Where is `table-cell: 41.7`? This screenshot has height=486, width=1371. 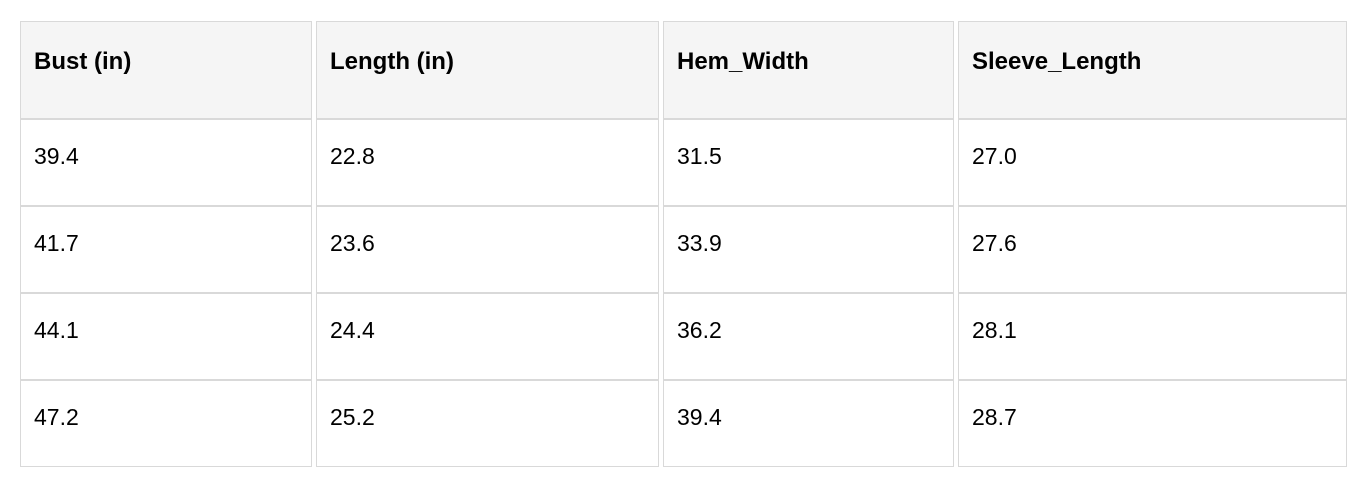
table-cell: 41.7 is located at coordinates (166, 249).